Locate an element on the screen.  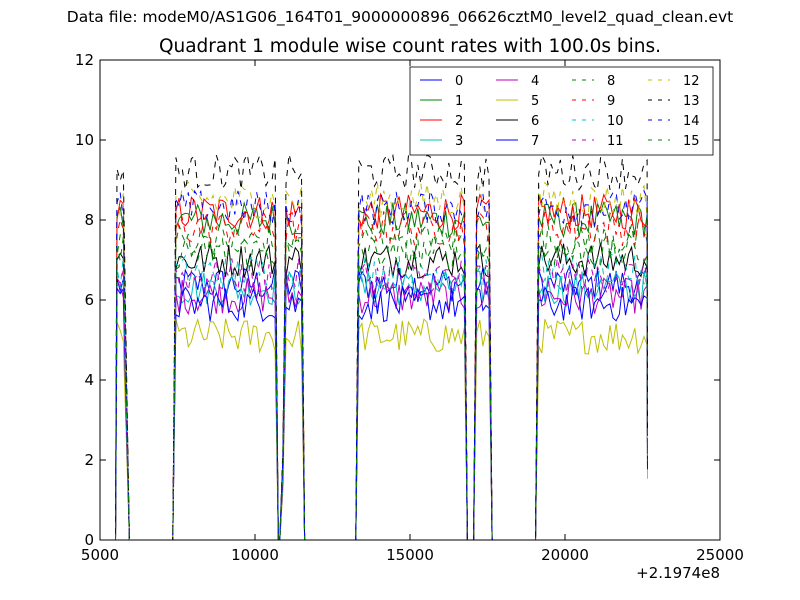
legend-label-9: 9 is located at coordinates (611, 101).